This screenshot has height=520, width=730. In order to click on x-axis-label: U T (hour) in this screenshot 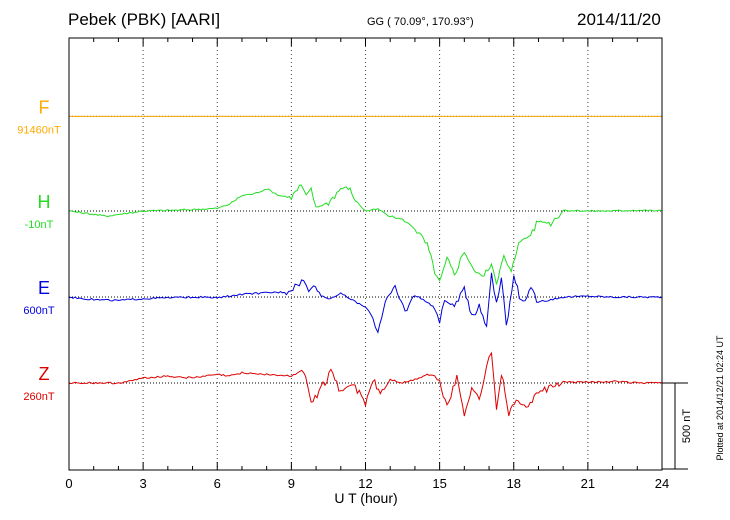, I will do `click(365, 498)`.